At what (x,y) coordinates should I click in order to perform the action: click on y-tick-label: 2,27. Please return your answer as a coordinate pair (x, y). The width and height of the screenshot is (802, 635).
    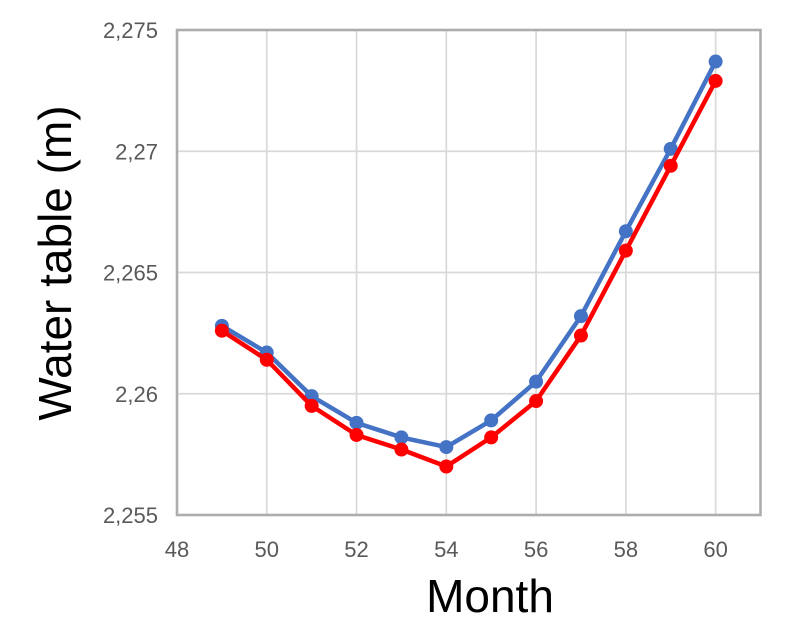
    Looking at the image, I should click on (136, 151).